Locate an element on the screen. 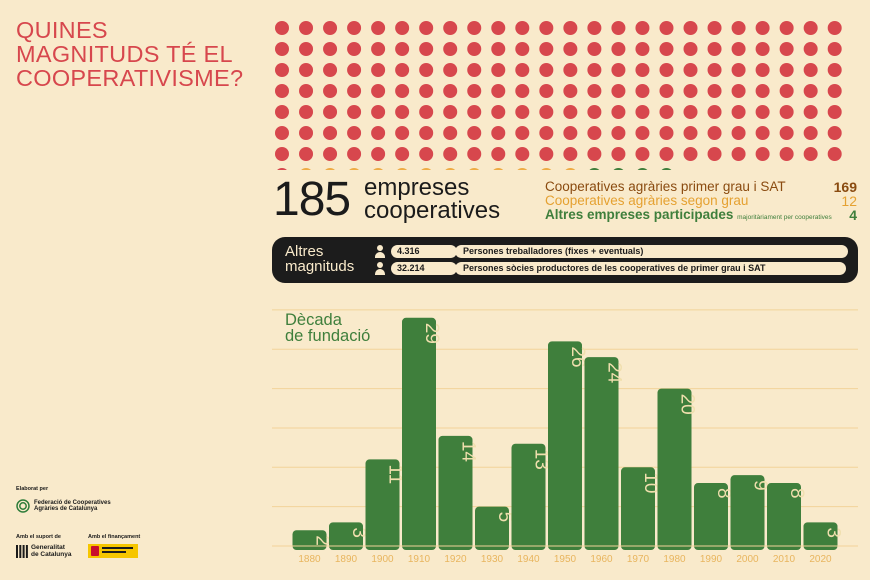  title-line: QUINES is located at coordinates (62, 30).